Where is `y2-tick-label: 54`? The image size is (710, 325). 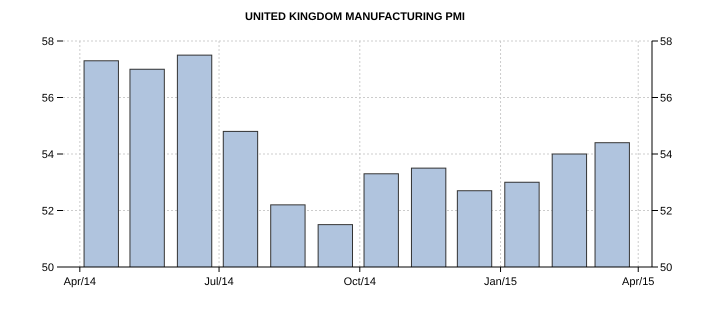 y2-tick-label: 54 is located at coordinates (666, 155).